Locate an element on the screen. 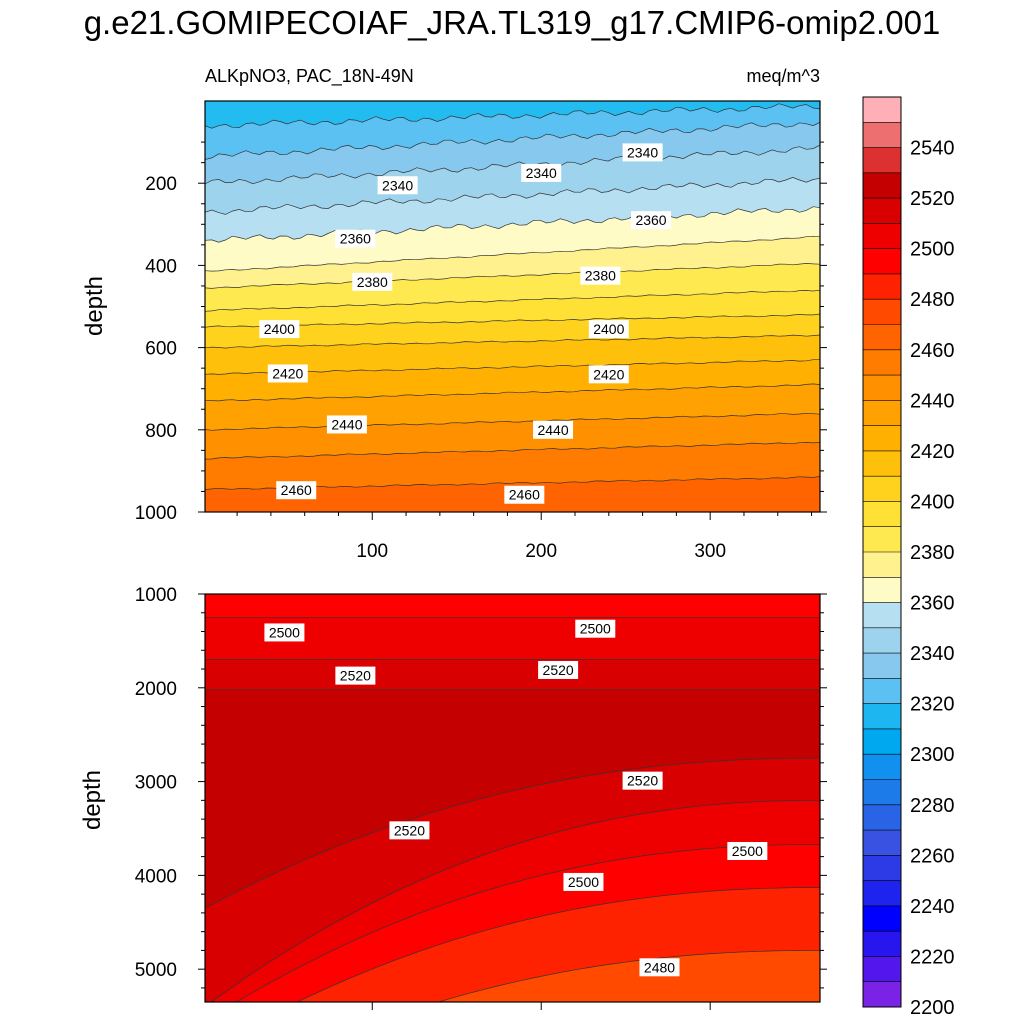  colorbar-label: 2440 is located at coordinates (932, 401).